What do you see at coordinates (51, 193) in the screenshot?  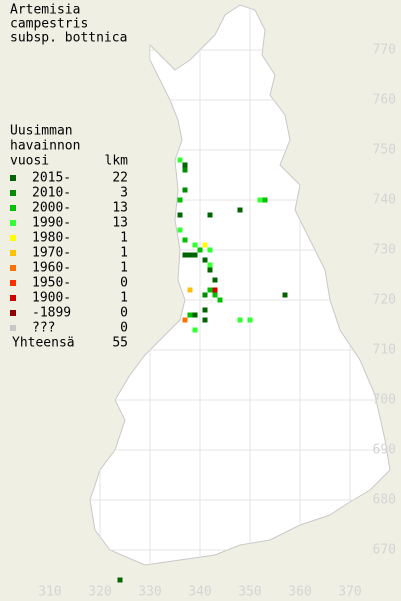 I see `legend-label: 2010-` at bounding box center [51, 193].